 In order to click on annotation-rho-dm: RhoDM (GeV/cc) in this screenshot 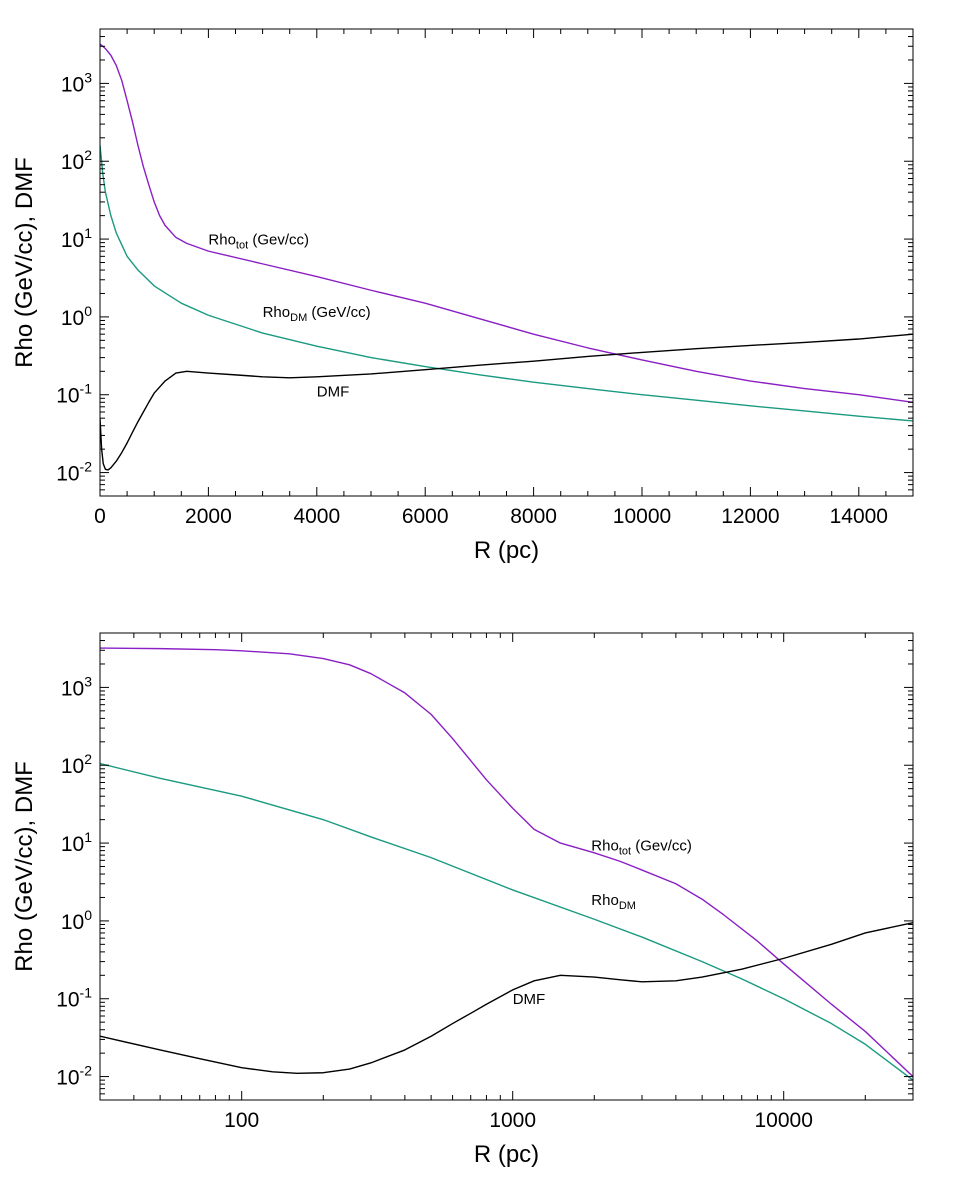, I will do `click(317, 314)`.